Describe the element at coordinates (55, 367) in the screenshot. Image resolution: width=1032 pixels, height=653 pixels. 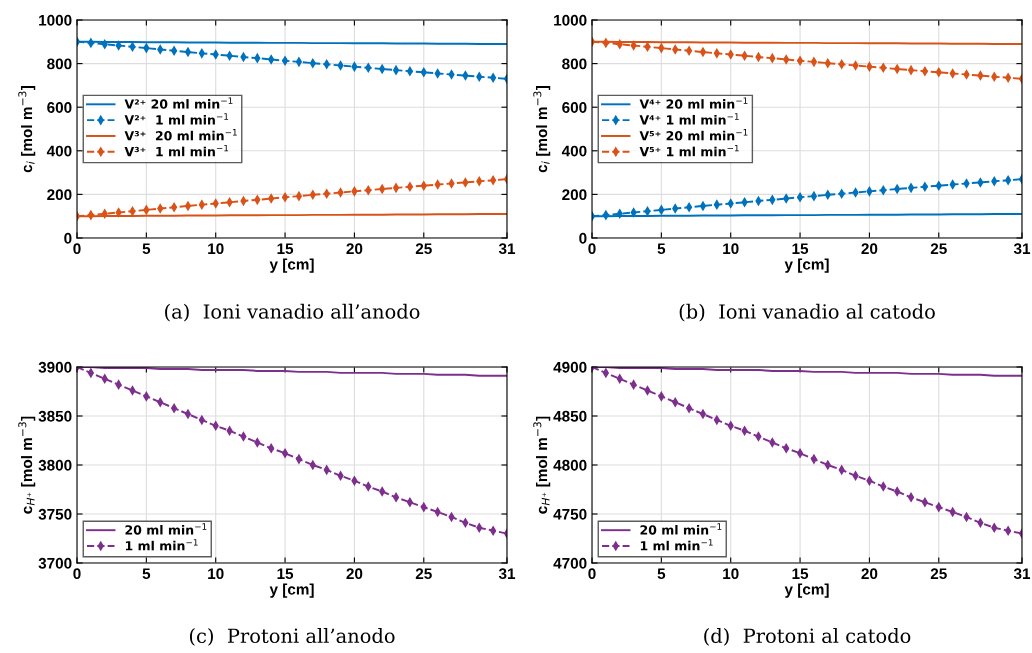
I see `y-tick-label: 3900` at that location.